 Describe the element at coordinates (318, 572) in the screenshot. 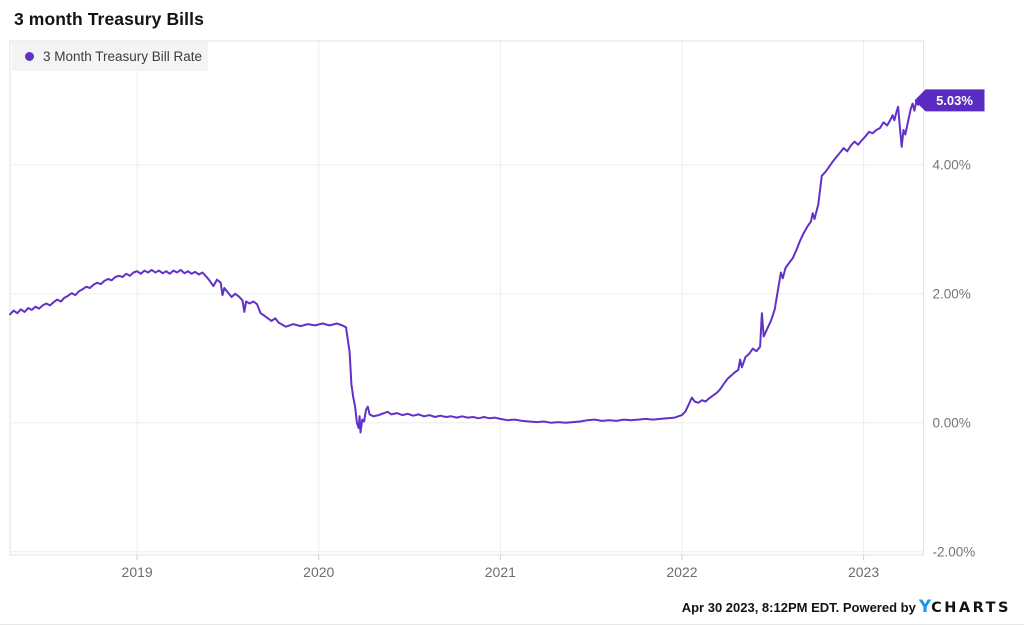

I see `x-axis-label: 2020` at that location.